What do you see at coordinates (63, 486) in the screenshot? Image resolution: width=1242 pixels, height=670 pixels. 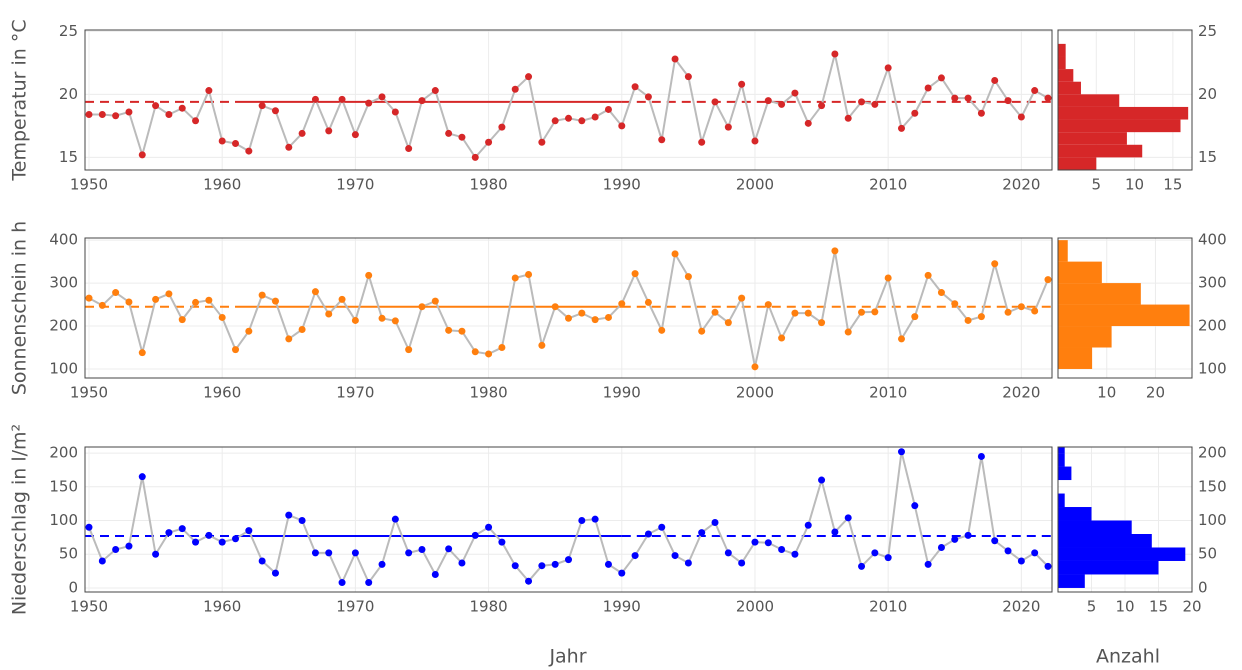 I see `y-tick-label: 150` at bounding box center [63, 486].